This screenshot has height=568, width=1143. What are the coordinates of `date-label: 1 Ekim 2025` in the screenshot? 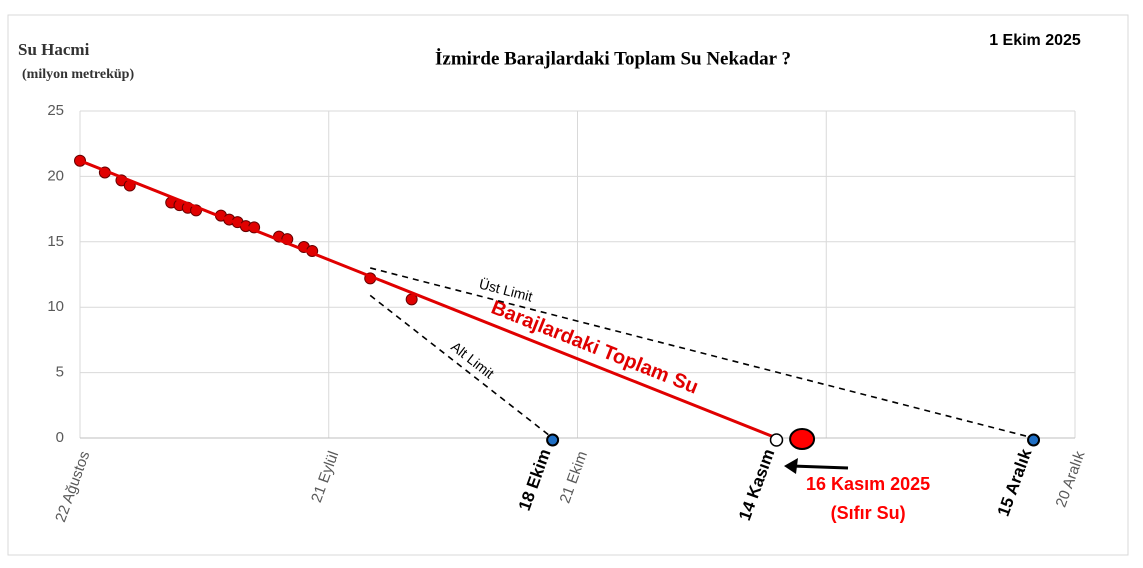 It's located at (1035, 40).